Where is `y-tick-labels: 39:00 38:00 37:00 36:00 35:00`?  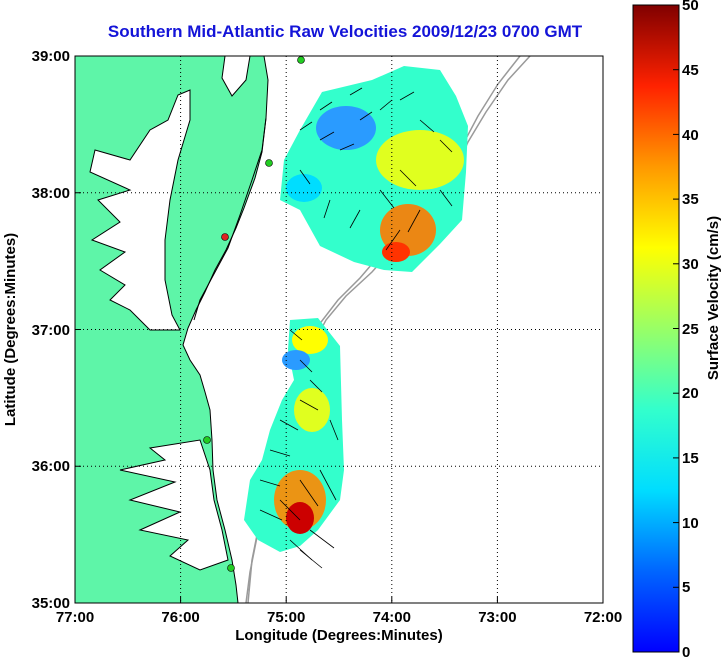 y-tick-labels: 39:00 38:00 37:00 36:00 35:00 is located at coordinates (51, 330).